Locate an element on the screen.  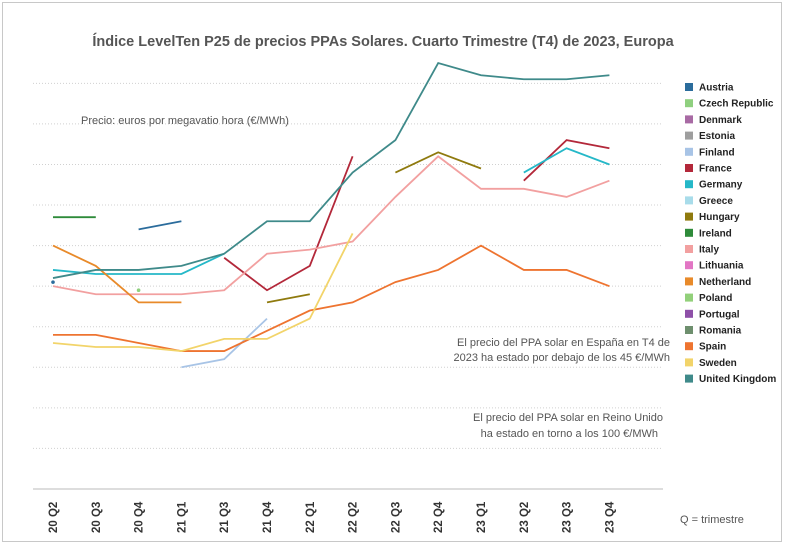
legend-label: Czech Republic is located at coordinates (736, 104).